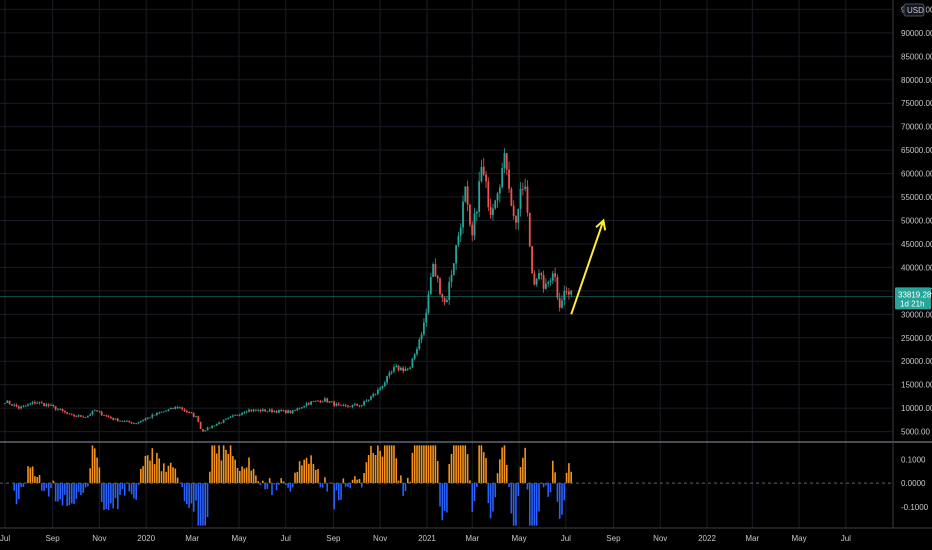 This screenshot has height=550, width=932. I want to click on indicator-tick-label: 0.1000, so click(913, 460).